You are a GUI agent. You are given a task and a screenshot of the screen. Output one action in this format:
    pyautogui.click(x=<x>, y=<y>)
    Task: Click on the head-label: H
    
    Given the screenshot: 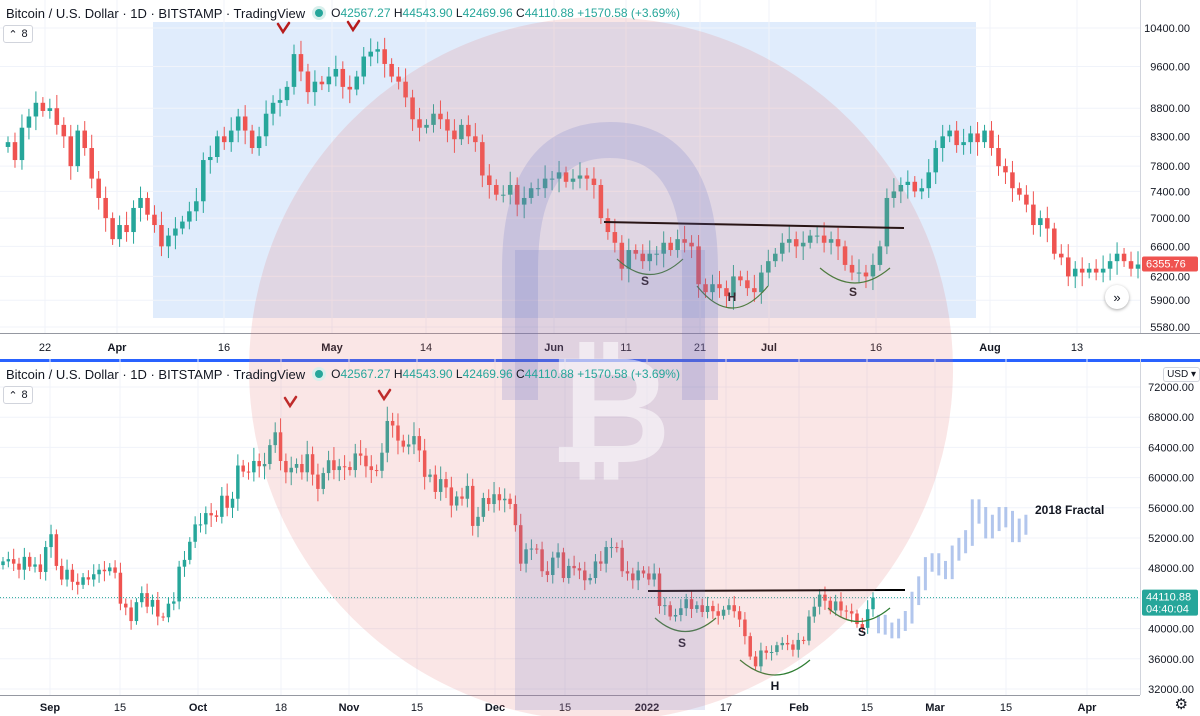 What is the action you would take?
    pyautogui.click(x=732, y=297)
    